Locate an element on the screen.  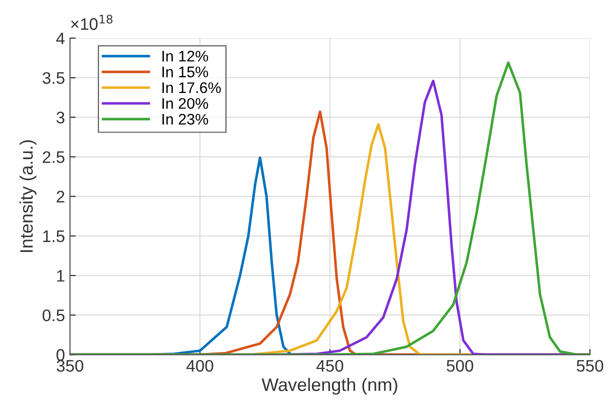
x-tick-label: 550 is located at coordinates (590, 366).